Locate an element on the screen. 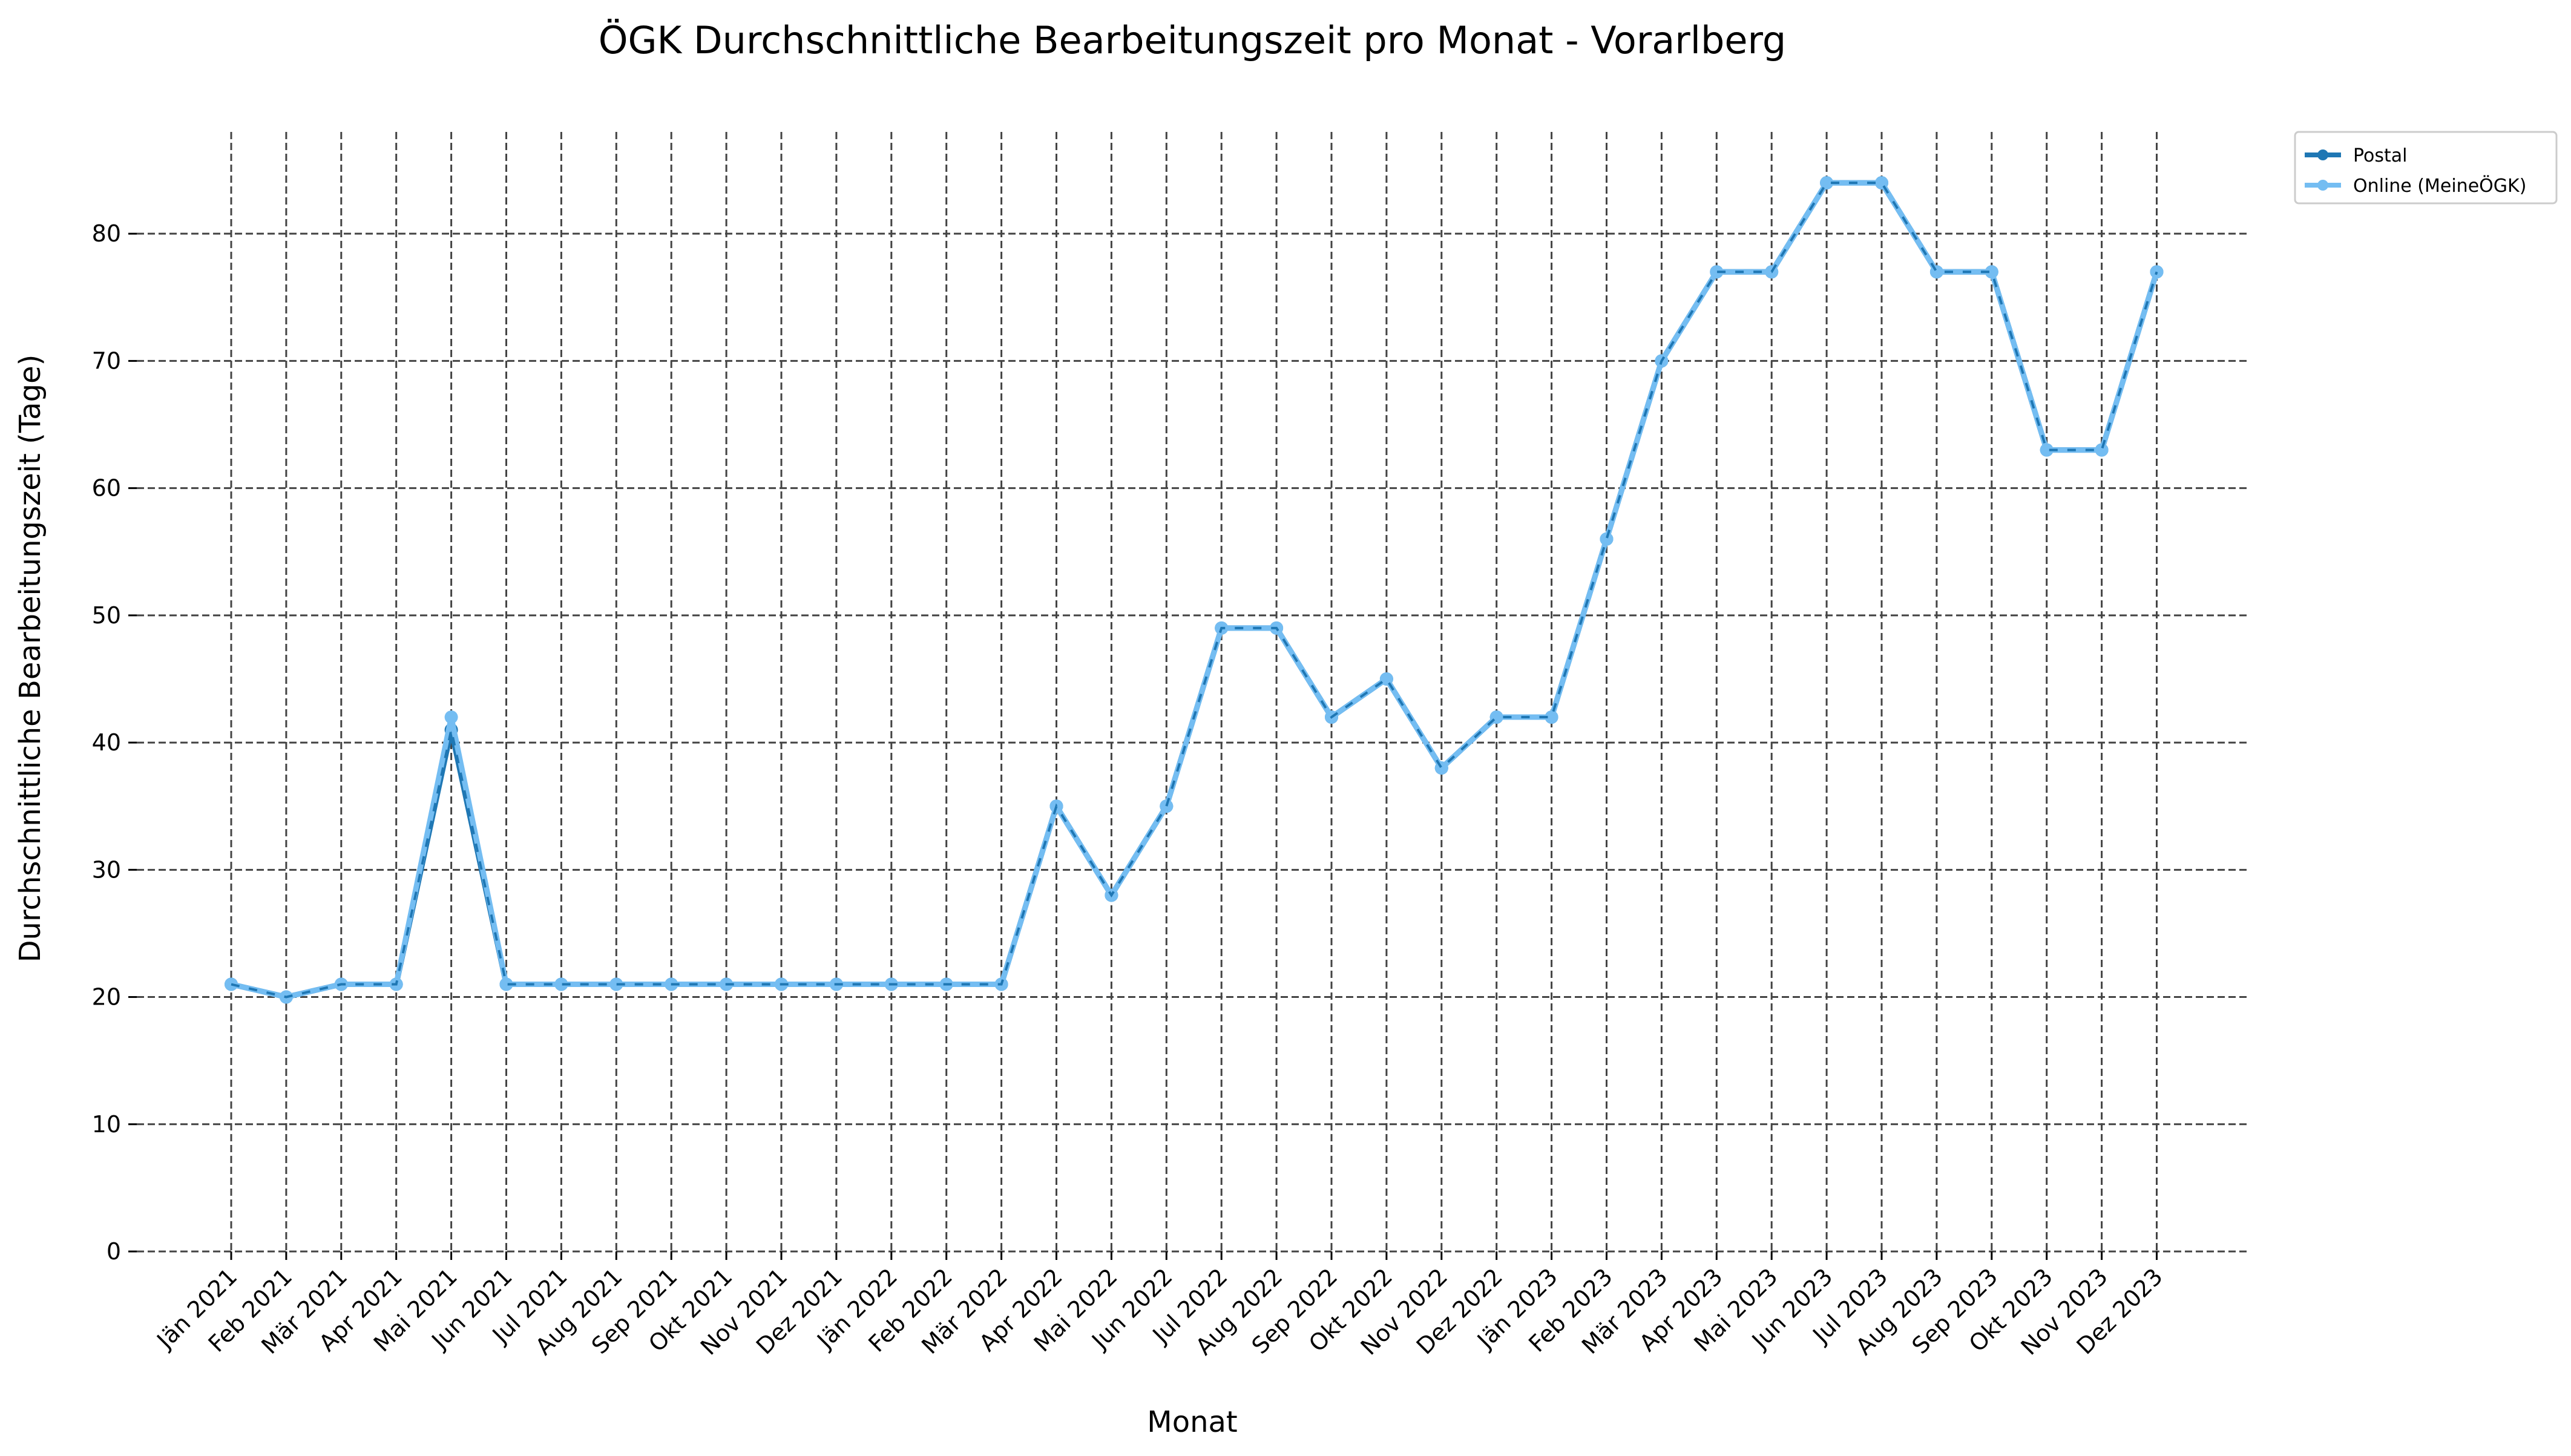  y-tick-label: 60 is located at coordinates (106, 488).